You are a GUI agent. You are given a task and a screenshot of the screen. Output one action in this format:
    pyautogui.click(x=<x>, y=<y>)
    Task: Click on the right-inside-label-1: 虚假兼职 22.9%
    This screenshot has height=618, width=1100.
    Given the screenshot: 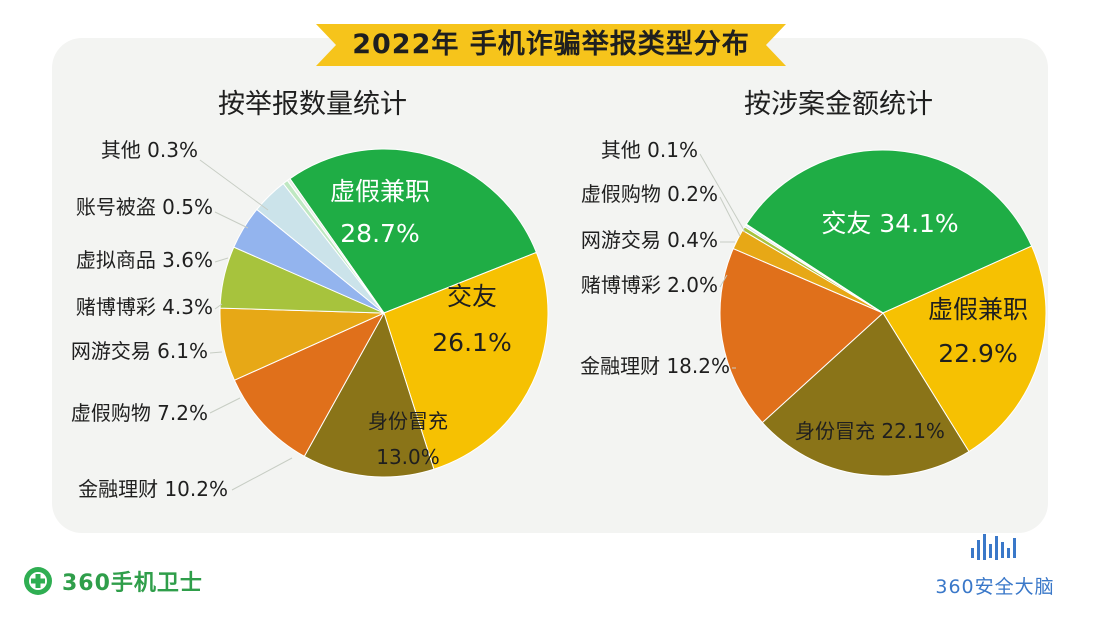 What is the action you would take?
    pyautogui.click(x=978, y=331)
    